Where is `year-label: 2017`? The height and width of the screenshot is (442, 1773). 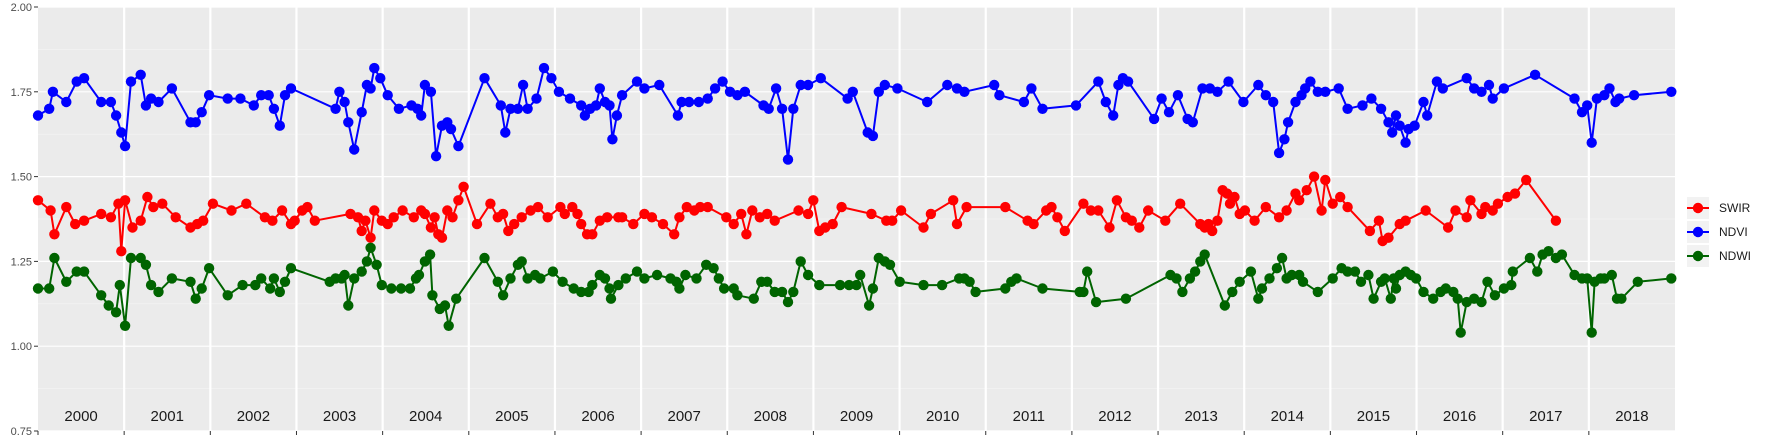 year-label: 2017 is located at coordinates (1545, 416).